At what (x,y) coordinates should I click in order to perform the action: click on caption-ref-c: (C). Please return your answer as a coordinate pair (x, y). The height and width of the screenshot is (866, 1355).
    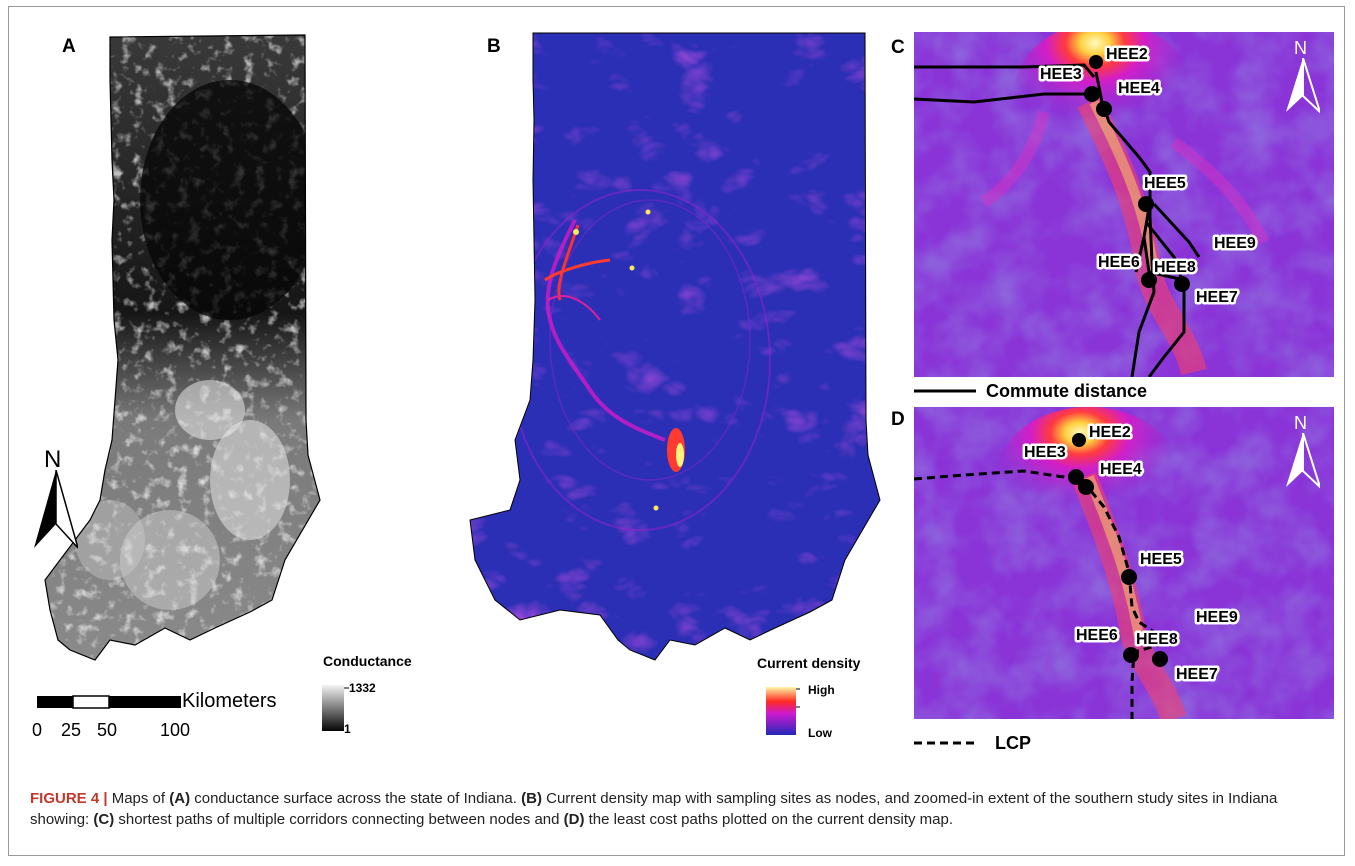
    Looking at the image, I should click on (104, 819).